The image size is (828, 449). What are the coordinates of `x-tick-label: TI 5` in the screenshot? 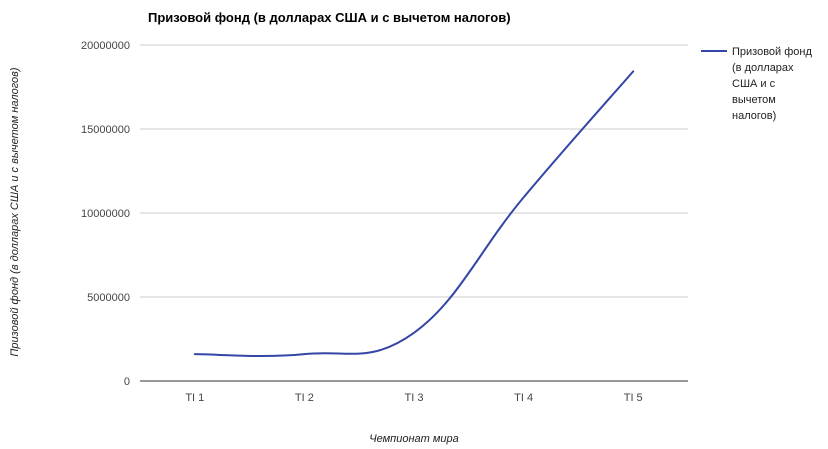 It's located at (633, 398).